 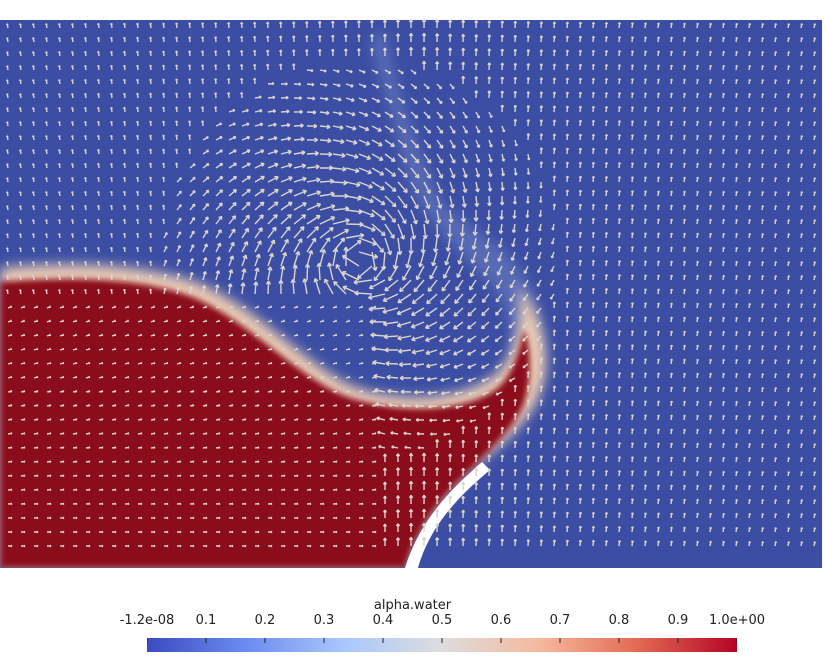 I want to click on plume, so click(x=455, y=225).